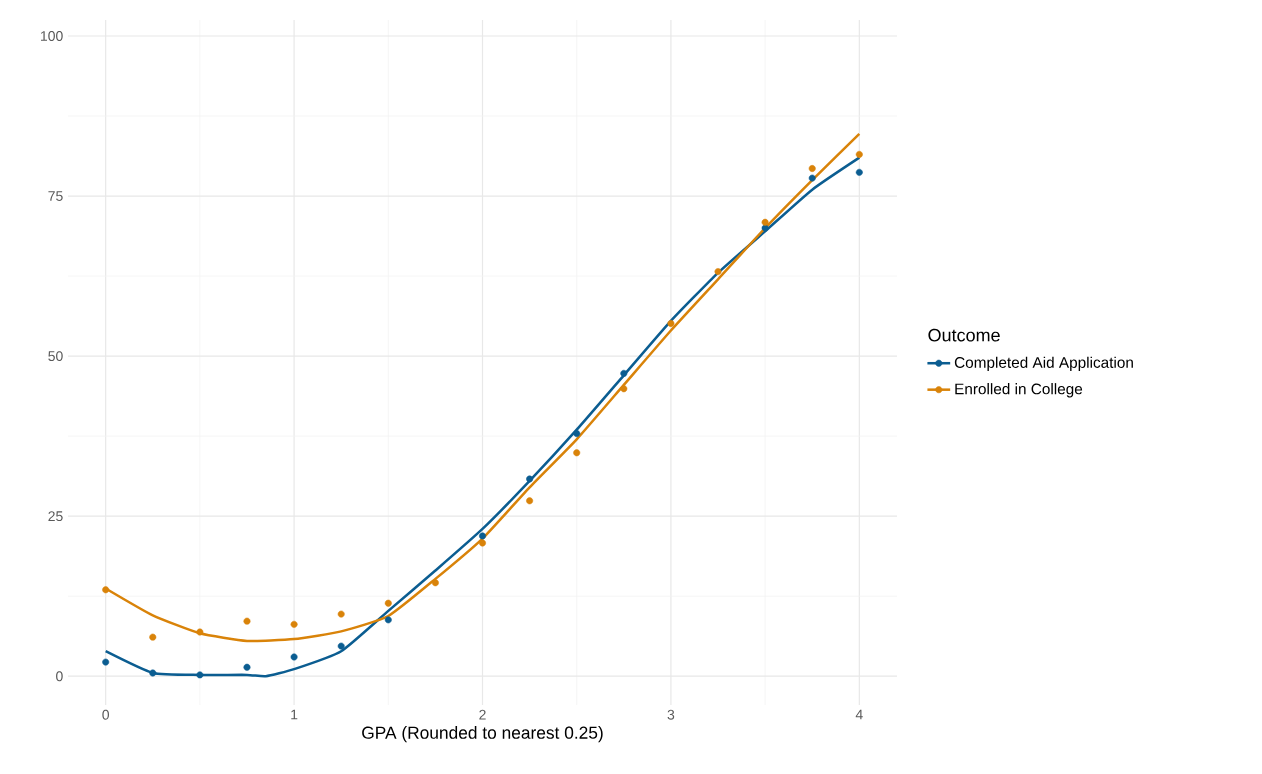 The image size is (1262, 774). What do you see at coordinates (671, 714) in the screenshot?
I see `x-tick-label: 3` at bounding box center [671, 714].